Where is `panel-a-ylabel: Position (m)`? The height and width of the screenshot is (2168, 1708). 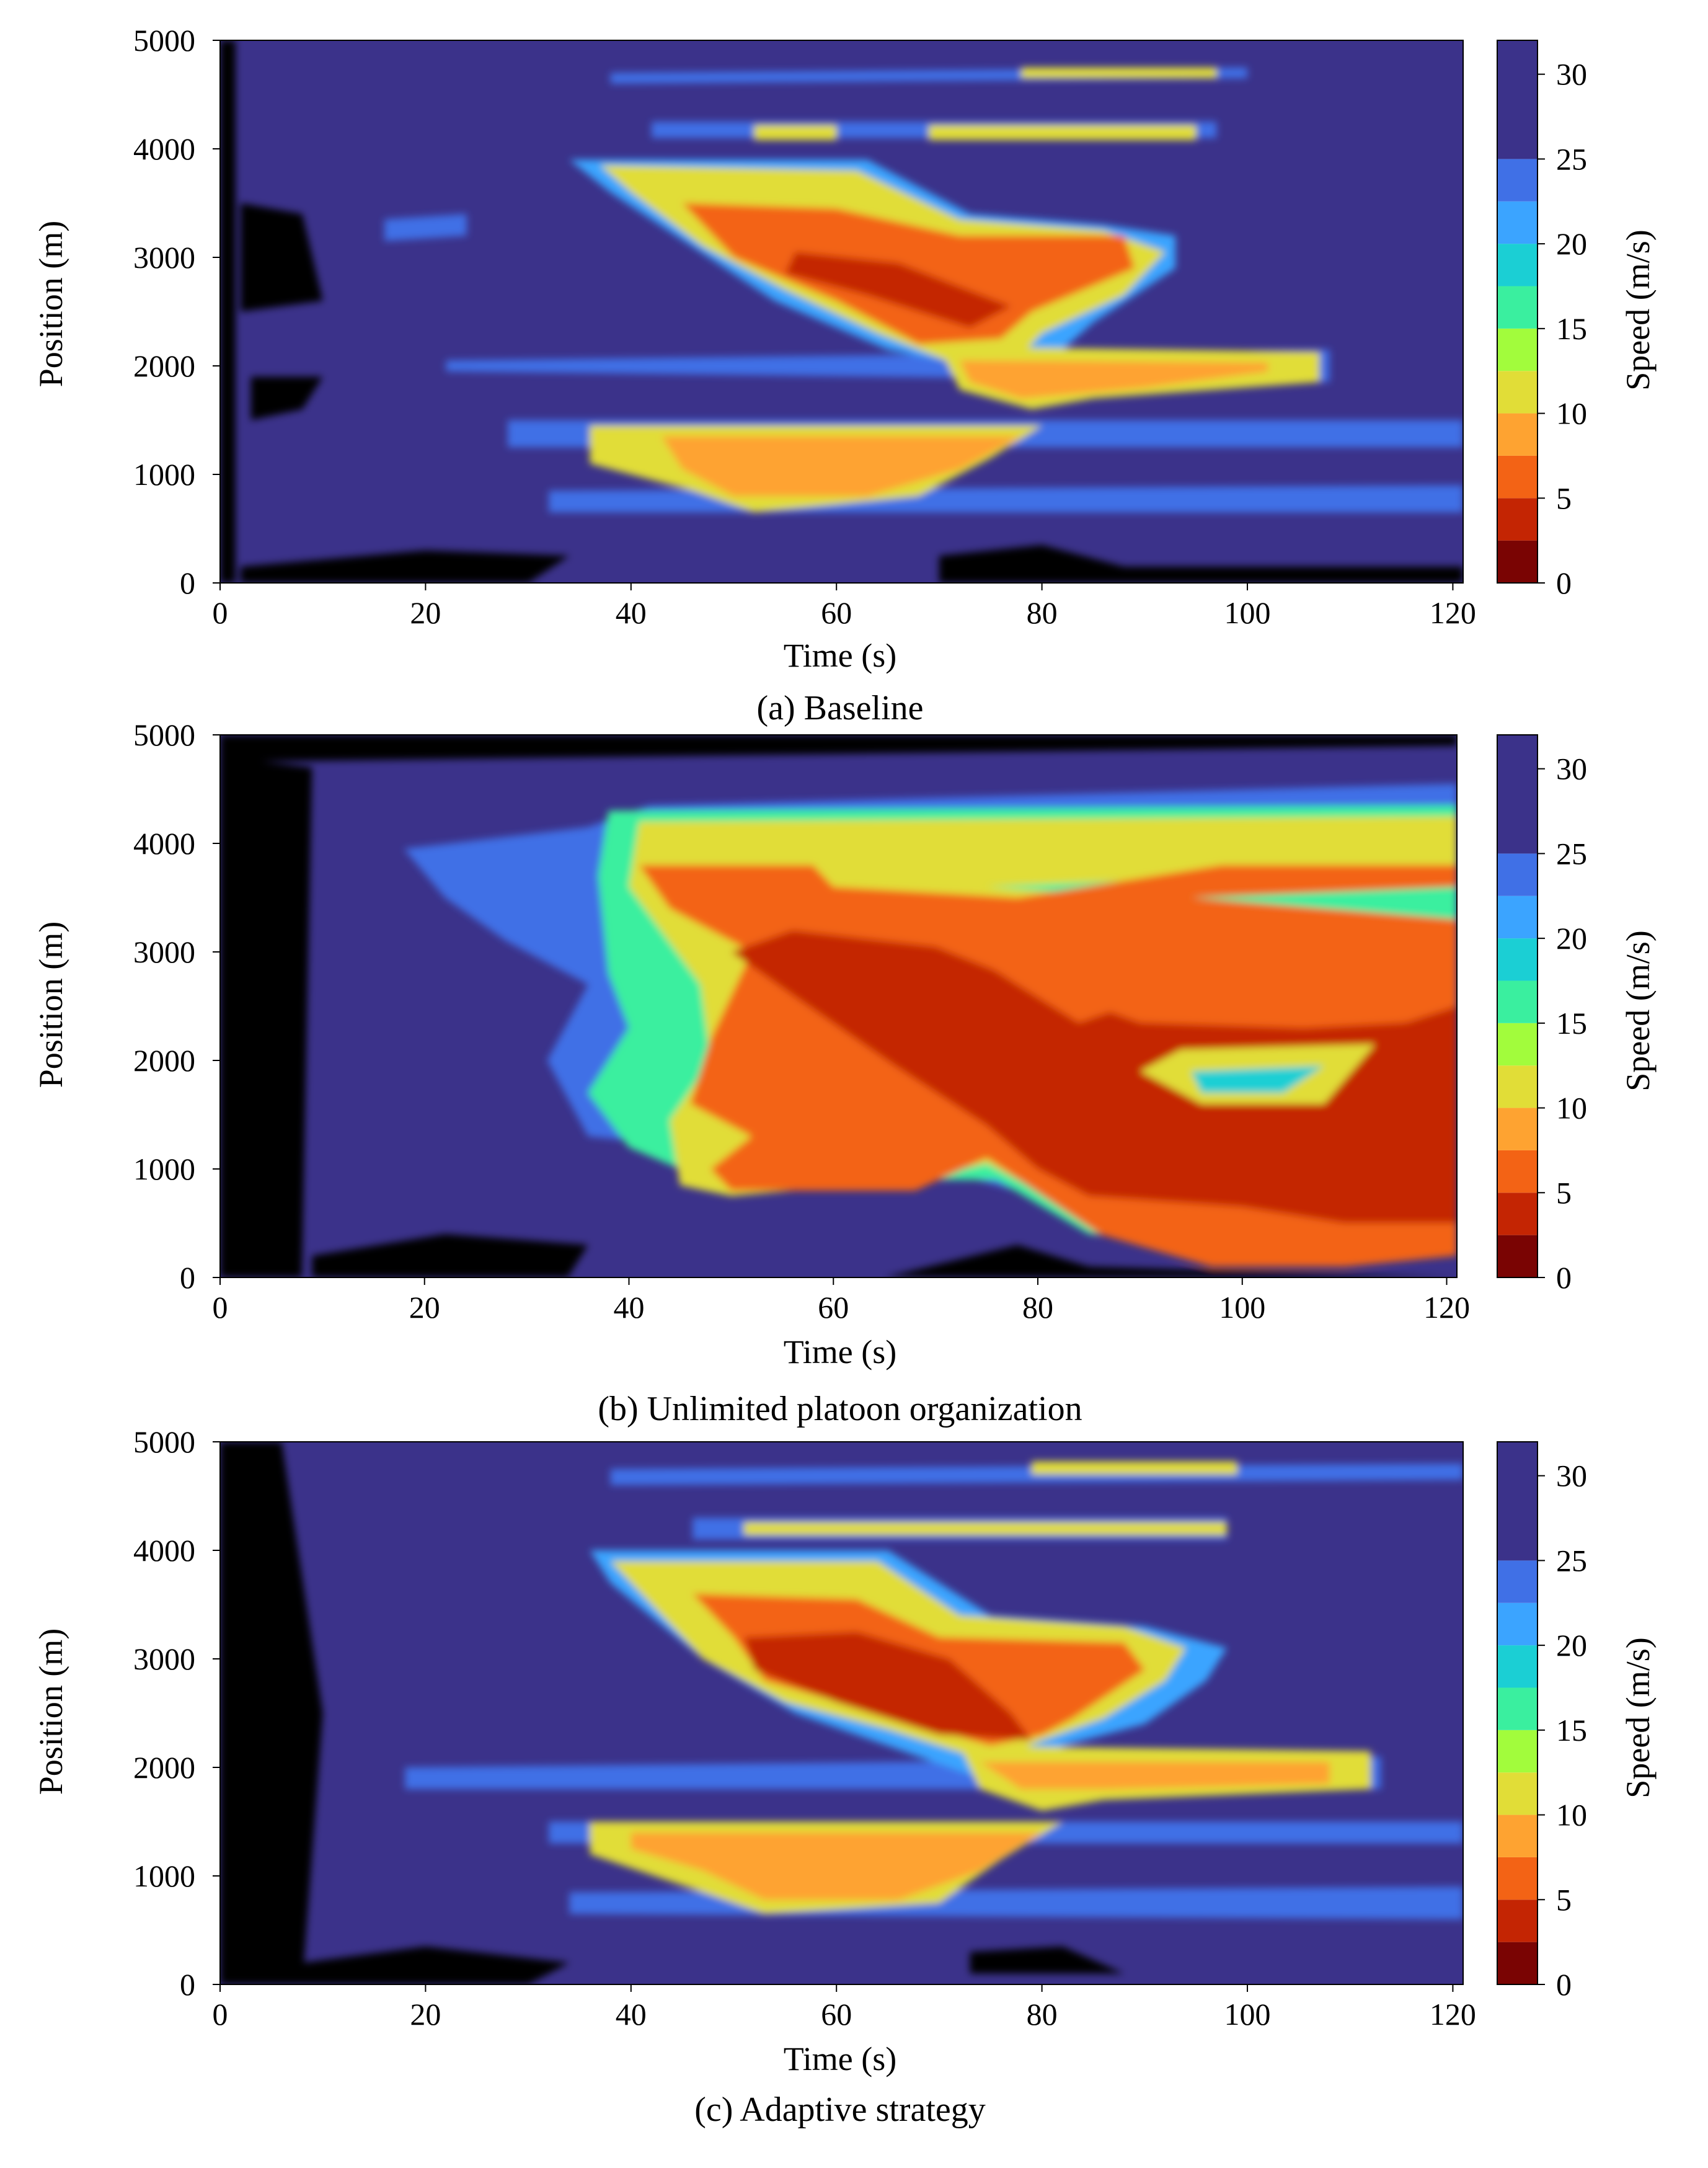 panel-a-ylabel: Position (m) is located at coordinates (50, 304).